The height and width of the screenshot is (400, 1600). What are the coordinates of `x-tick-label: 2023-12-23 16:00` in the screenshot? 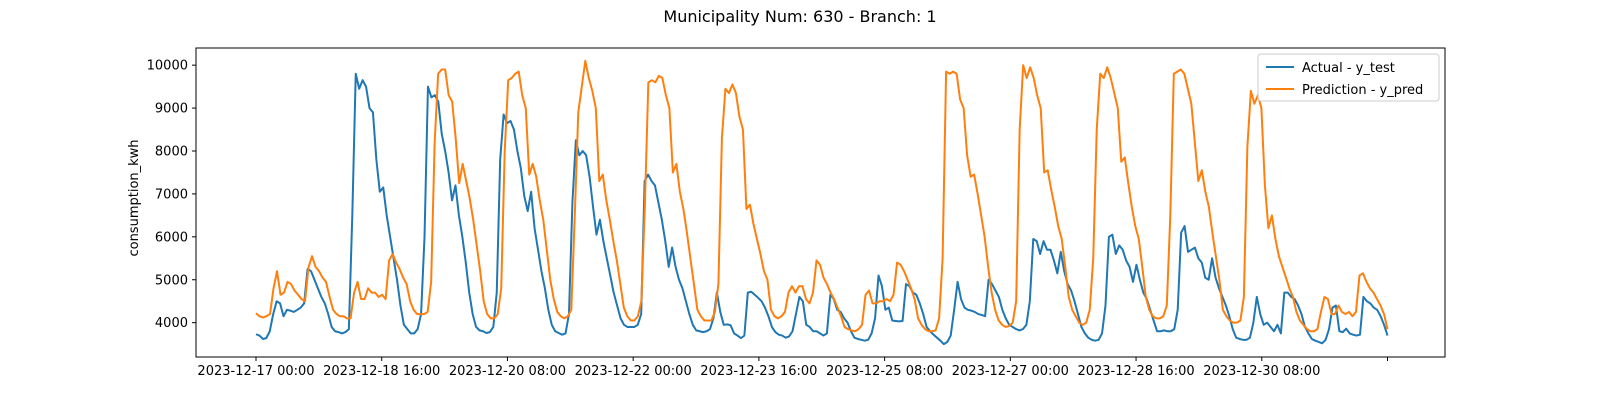 It's located at (758, 371).